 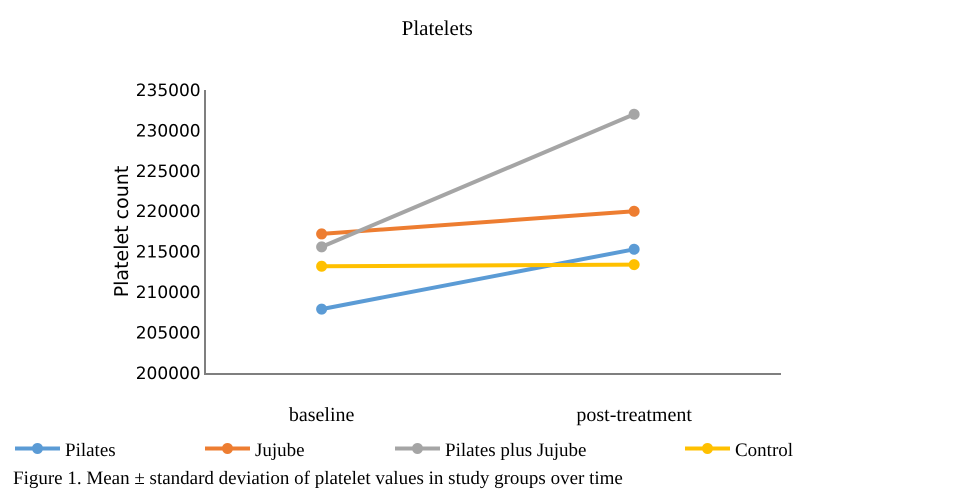 I want to click on y-tick-label: 220000, so click(x=168, y=212).